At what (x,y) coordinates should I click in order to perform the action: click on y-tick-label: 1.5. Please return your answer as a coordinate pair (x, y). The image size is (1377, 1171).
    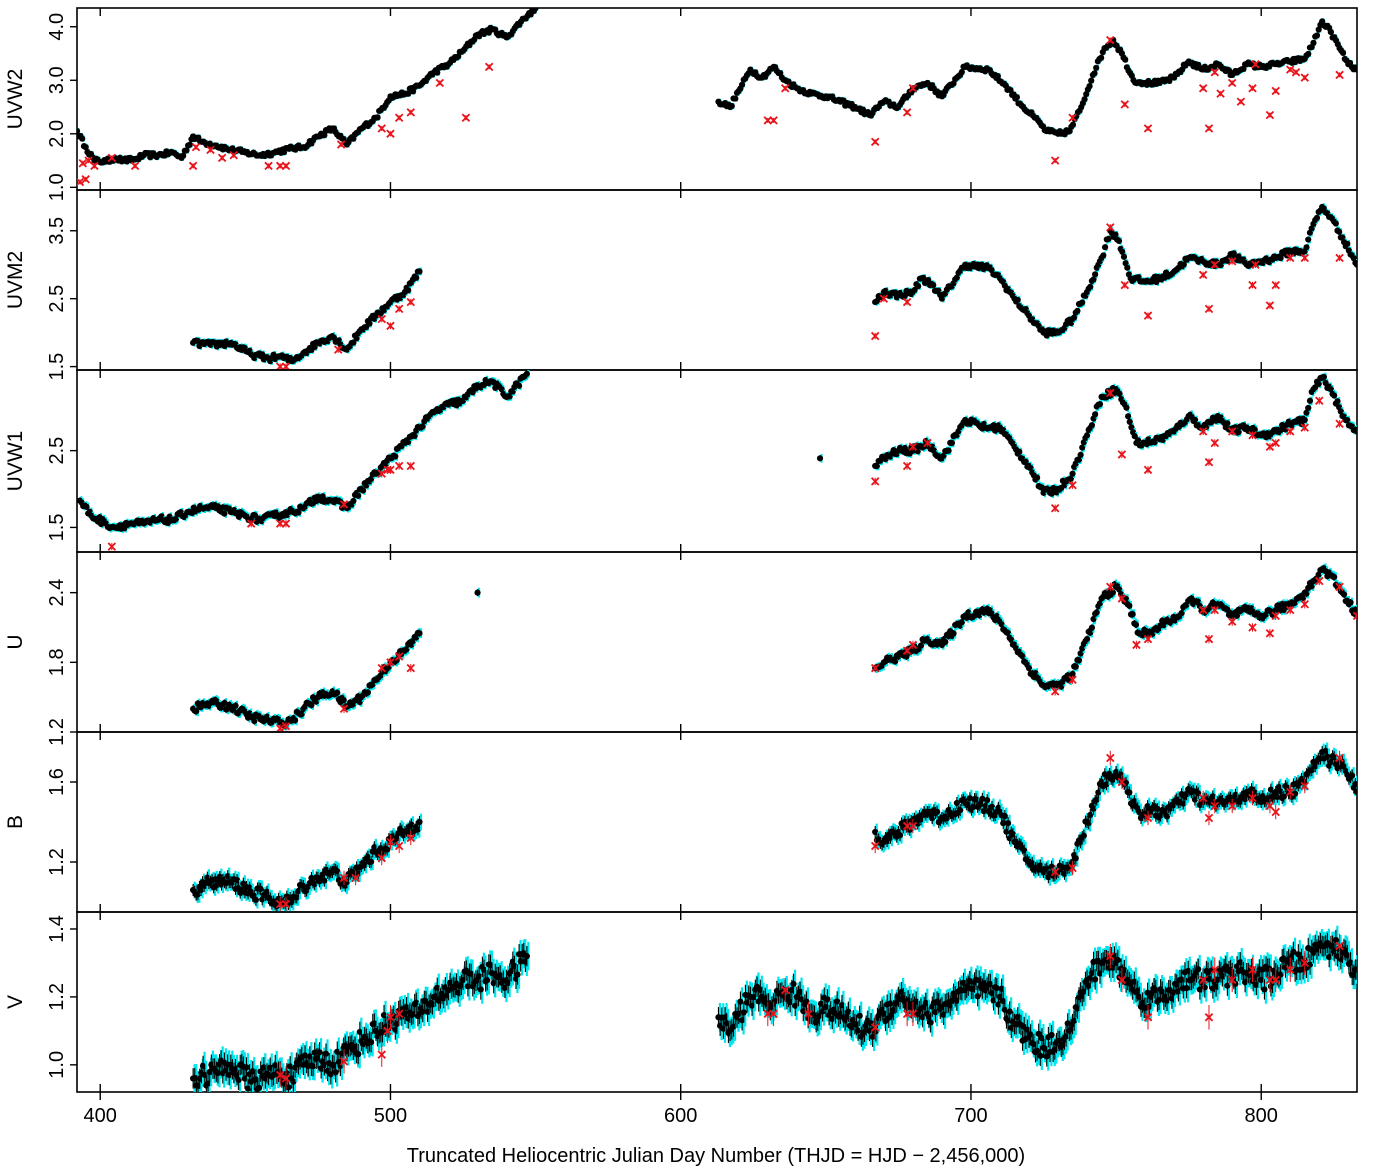
    Looking at the image, I should click on (57, 528).